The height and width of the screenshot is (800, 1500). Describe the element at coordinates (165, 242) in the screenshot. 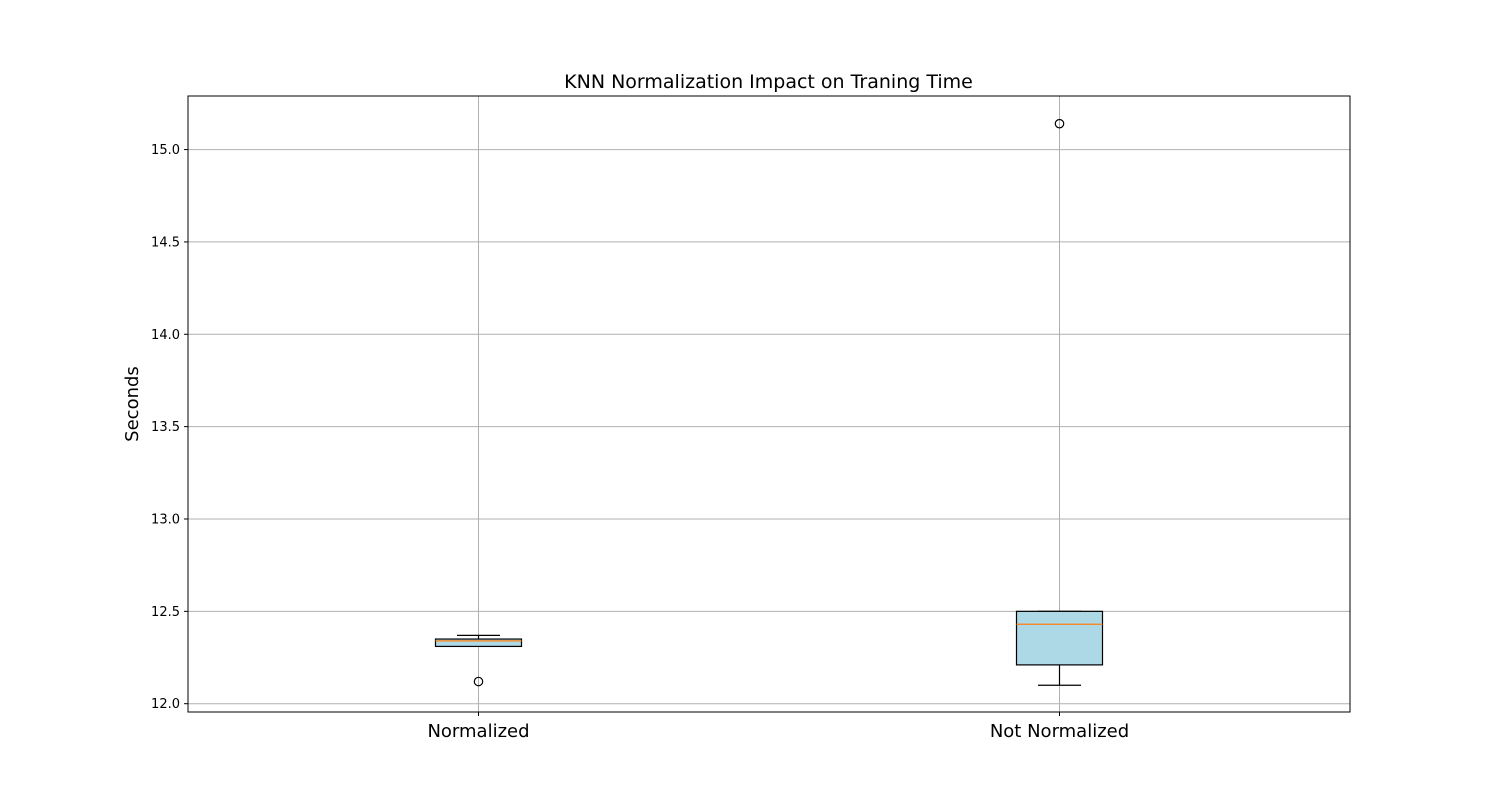

I see `y-tick-label: 14.5` at that location.